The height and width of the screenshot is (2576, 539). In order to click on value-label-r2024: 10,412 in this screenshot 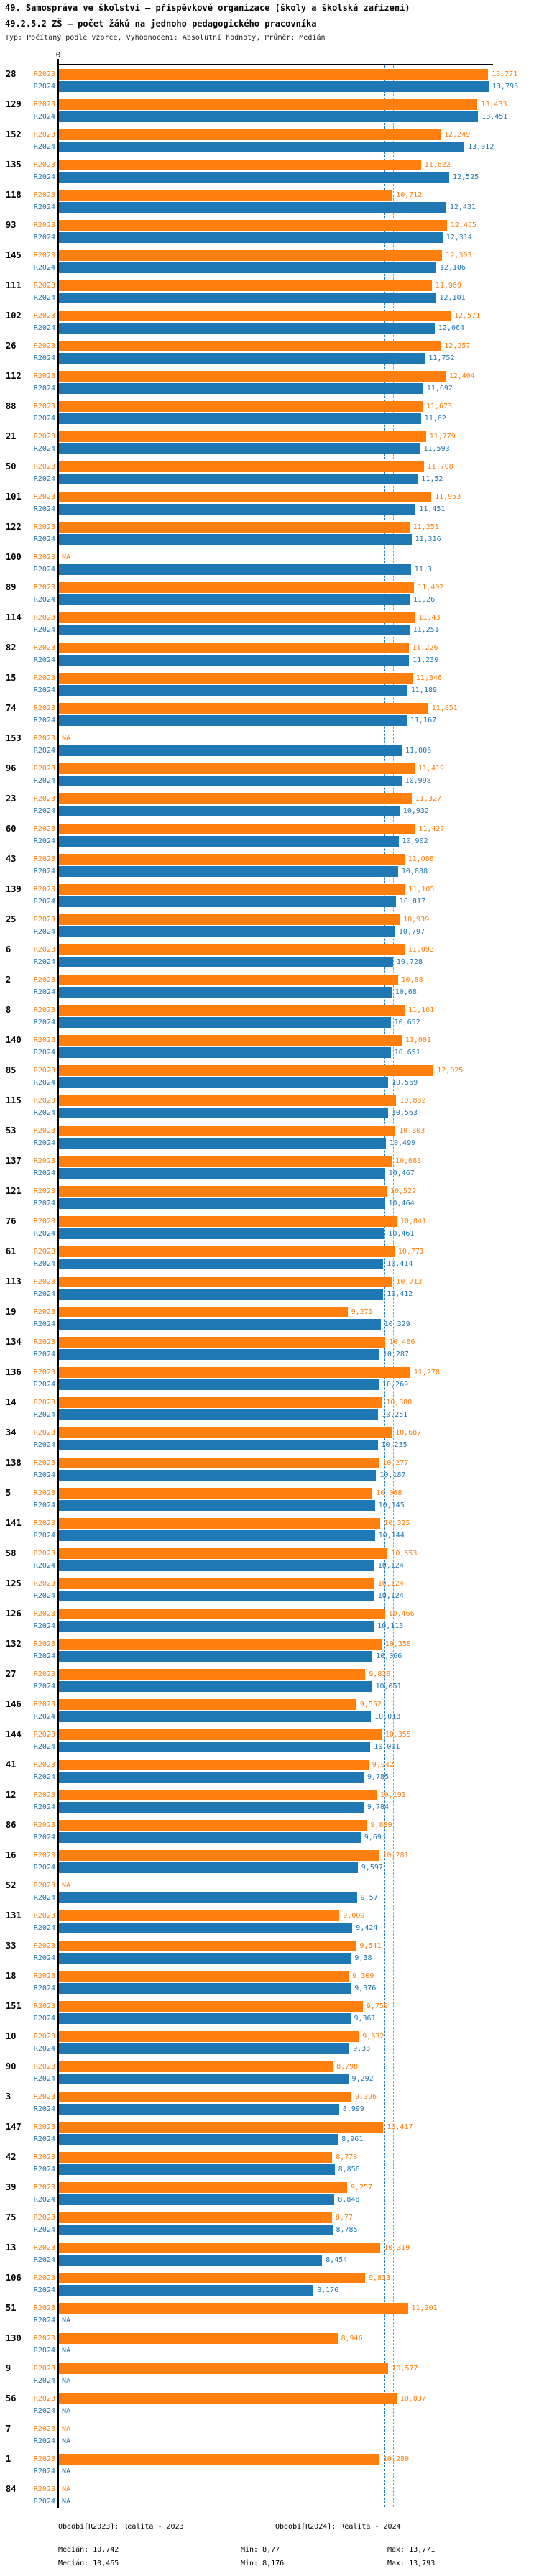, I will do `click(400, 1294)`.